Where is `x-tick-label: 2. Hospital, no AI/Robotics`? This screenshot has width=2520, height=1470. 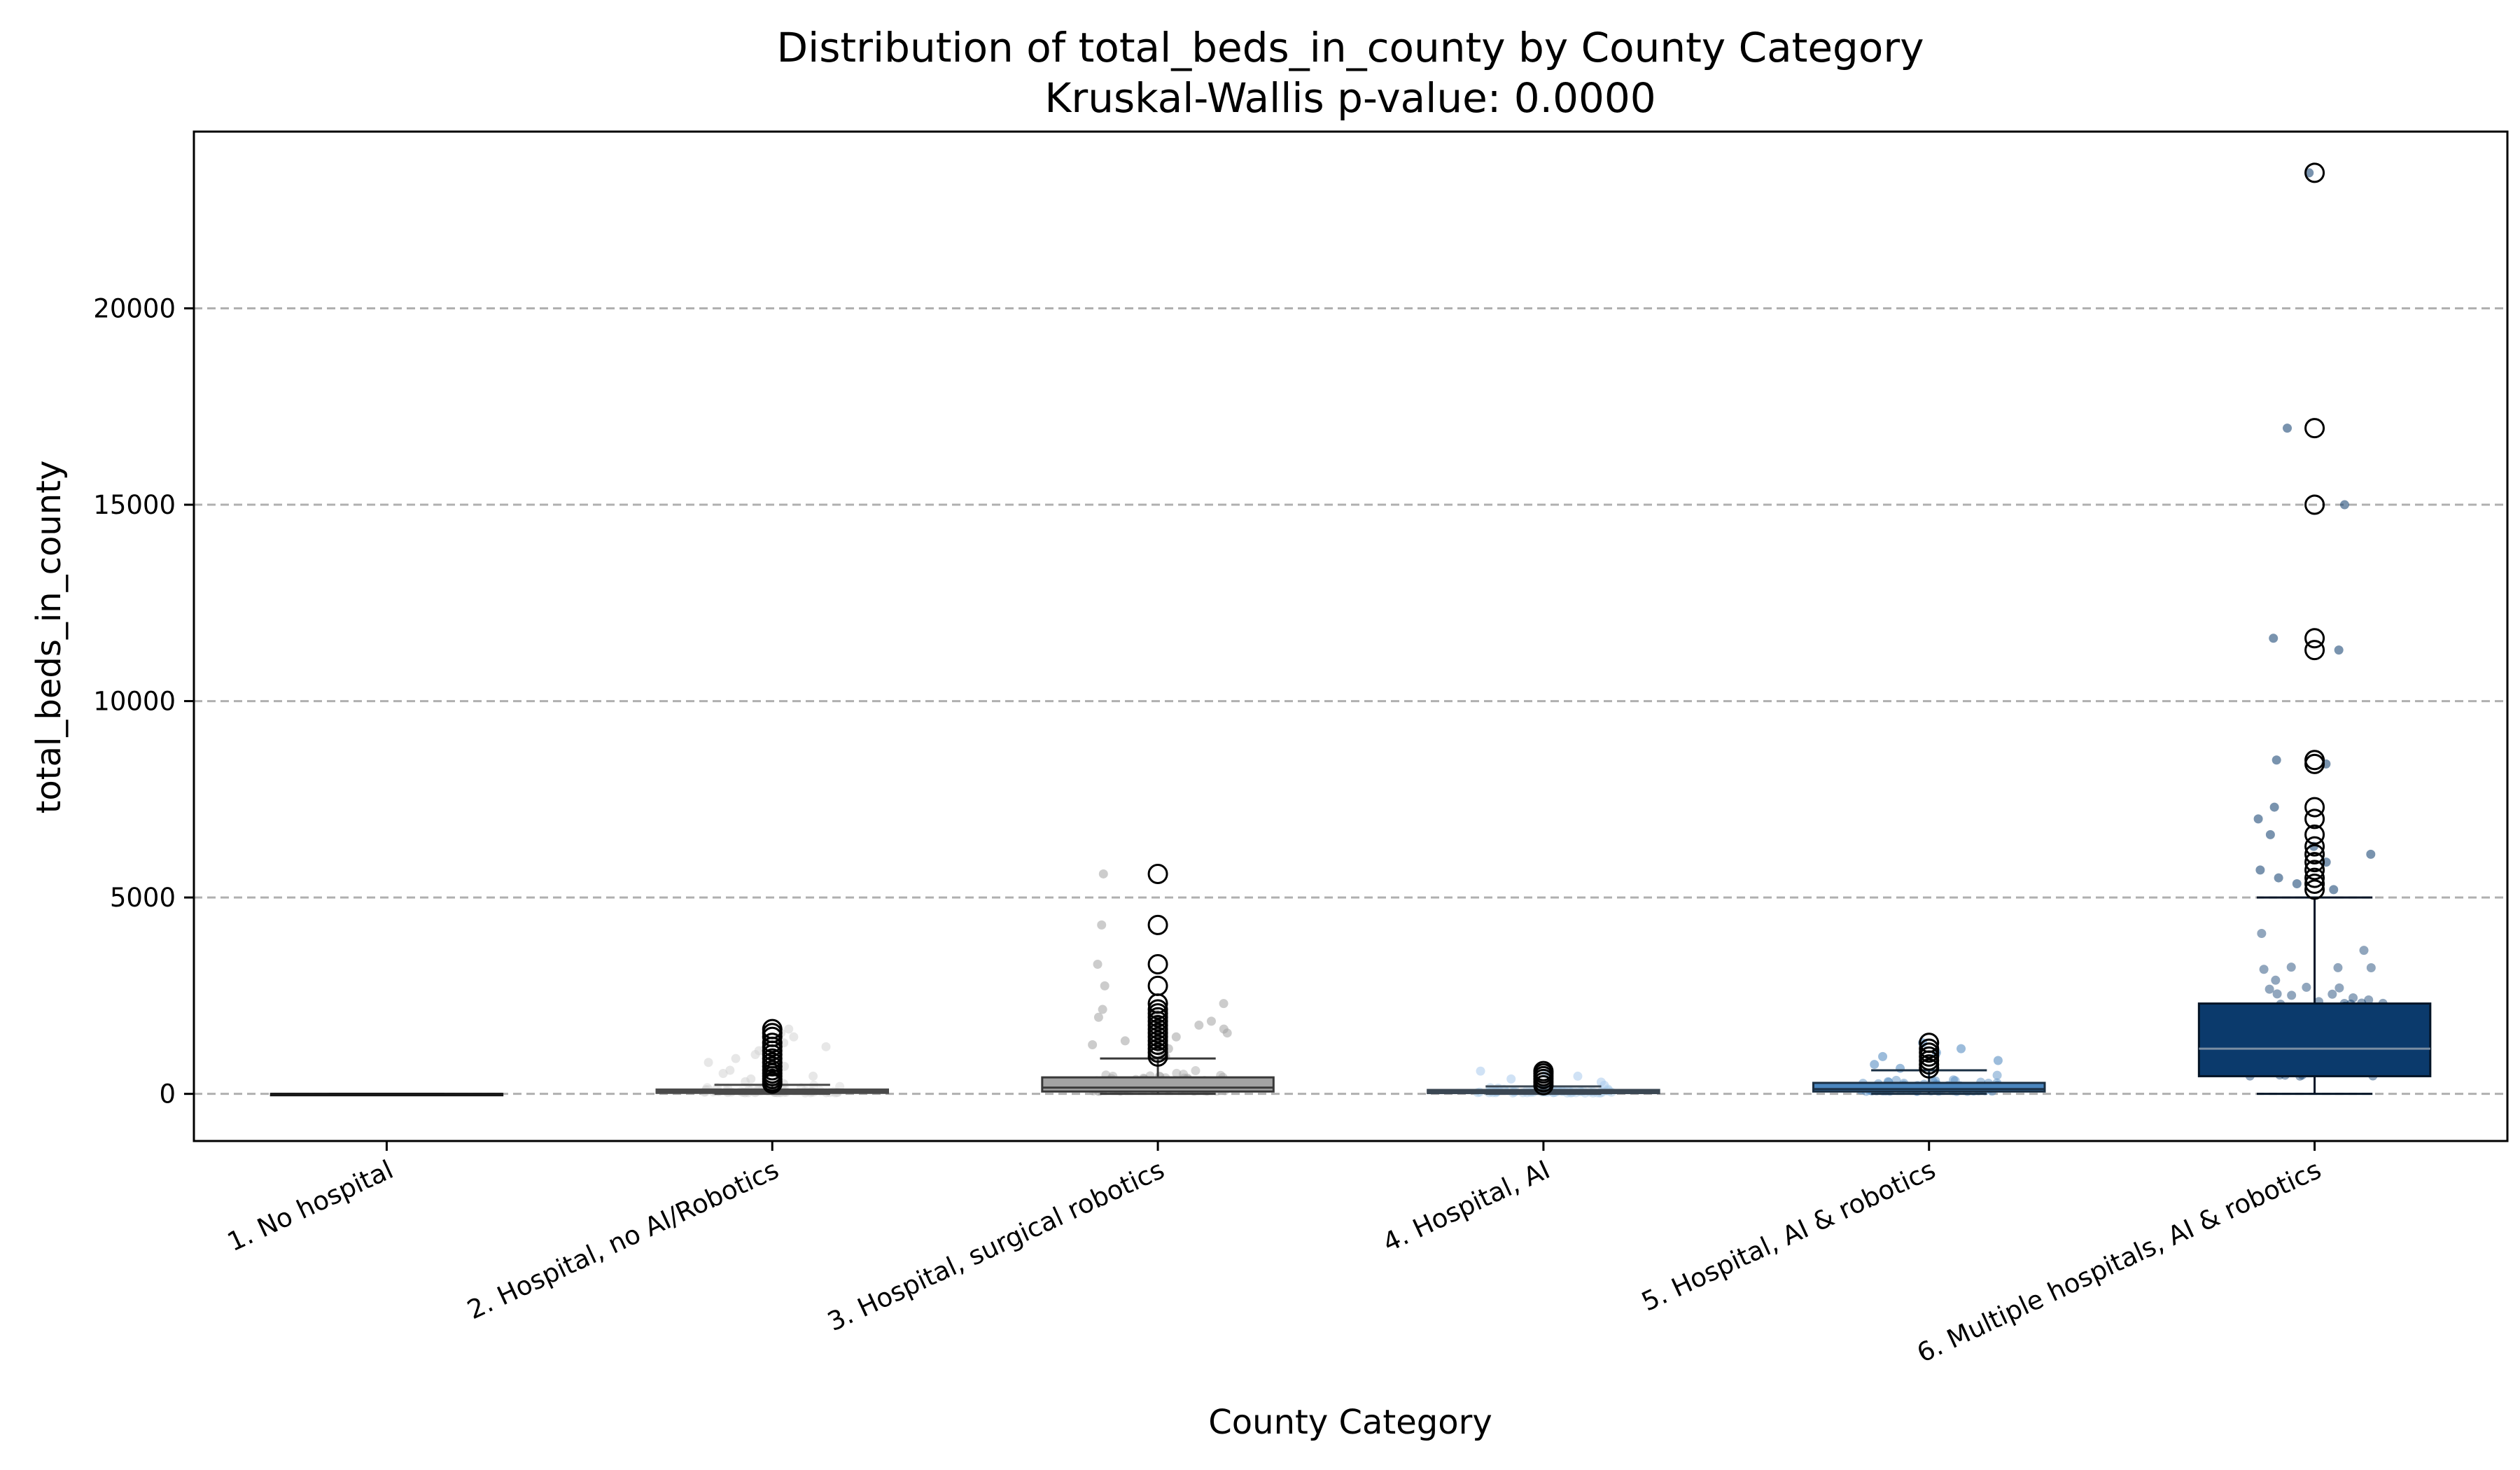 x-tick-label: 2. Hospital, no AI/Robotics is located at coordinates (623, 1239).